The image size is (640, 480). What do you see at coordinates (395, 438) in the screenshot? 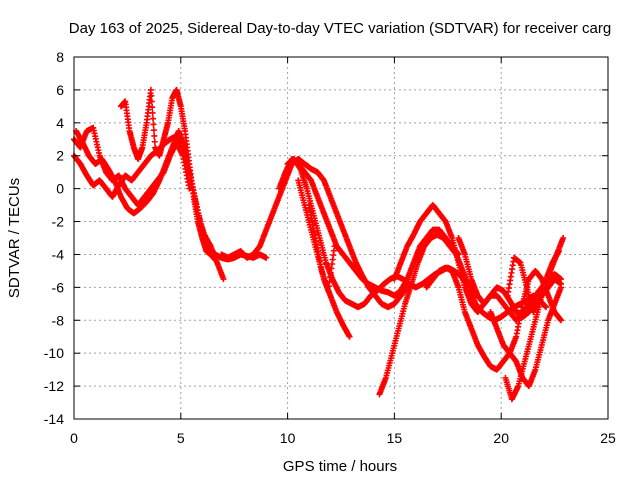
I see `x-tick-label: 15` at bounding box center [395, 438].